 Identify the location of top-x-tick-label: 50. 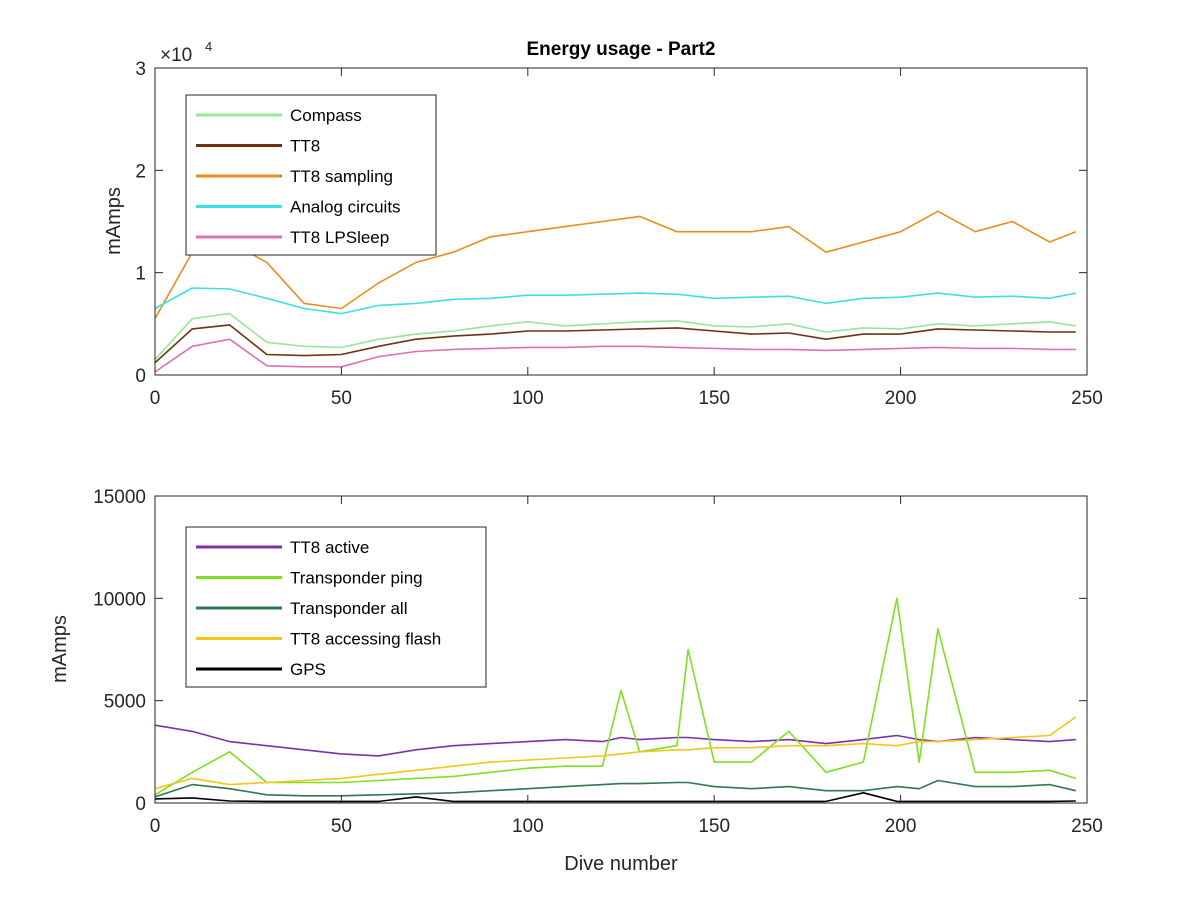
(341, 398).